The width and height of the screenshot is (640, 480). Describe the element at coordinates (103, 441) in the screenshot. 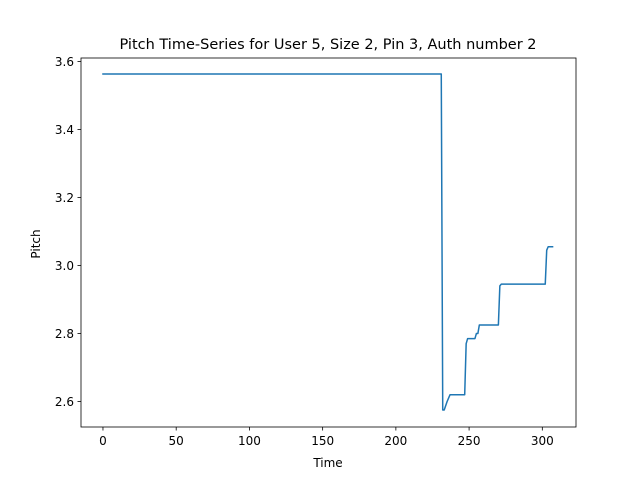

I see `x-tick-label: 0` at that location.